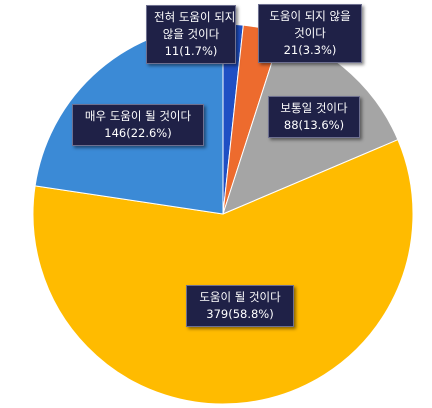 The image size is (432, 408). What do you see at coordinates (310, 33) in the screenshot?
I see `label-not-helpful: 도움이 되지 않을 것이다 21(3.3%)` at bounding box center [310, 33].